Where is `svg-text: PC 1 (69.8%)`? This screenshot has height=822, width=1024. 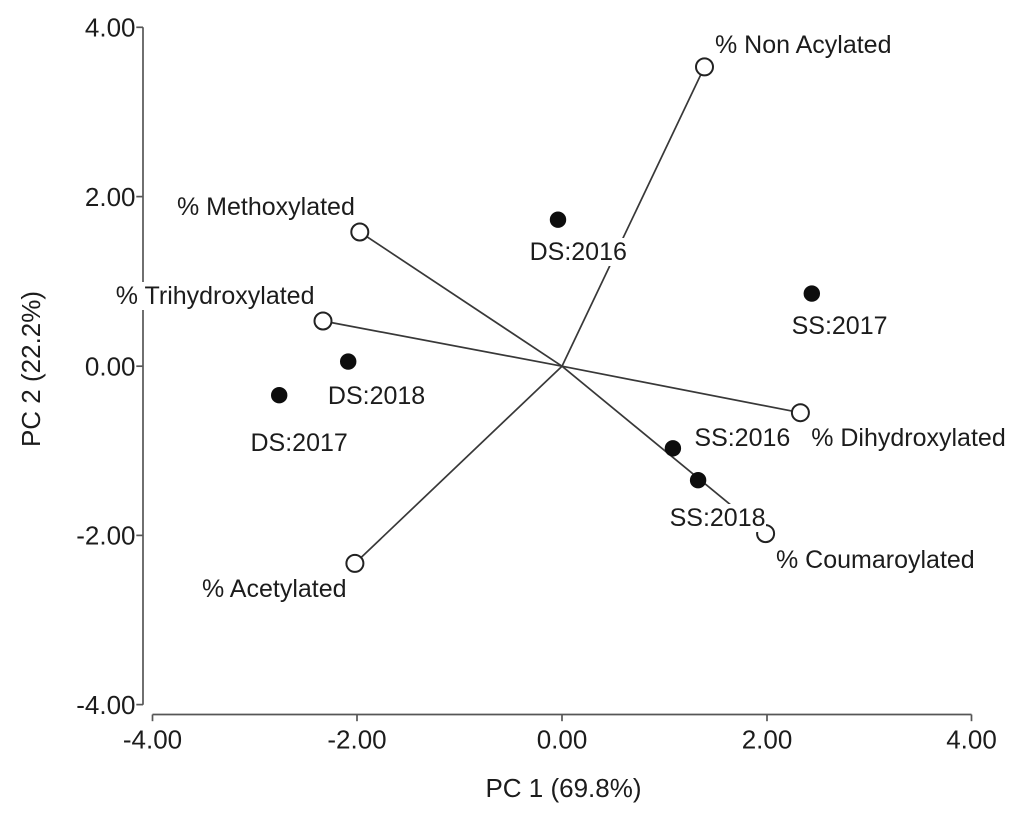 svg-text: PC 1 (69.8%) is located at coordinates (563, 788).